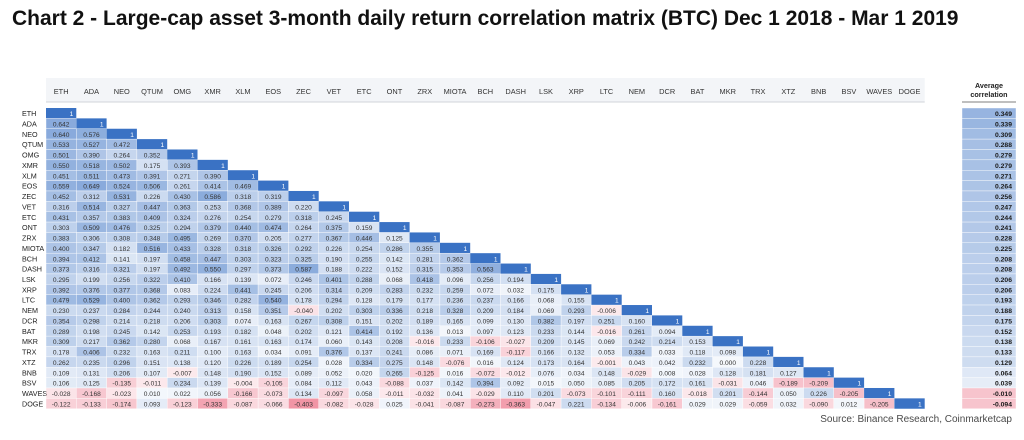 This screenshot has height=440, width=1024. Describe the element at coordinates (334, 332) in the screenshot. I see `cell-label: 0.121` at that location.